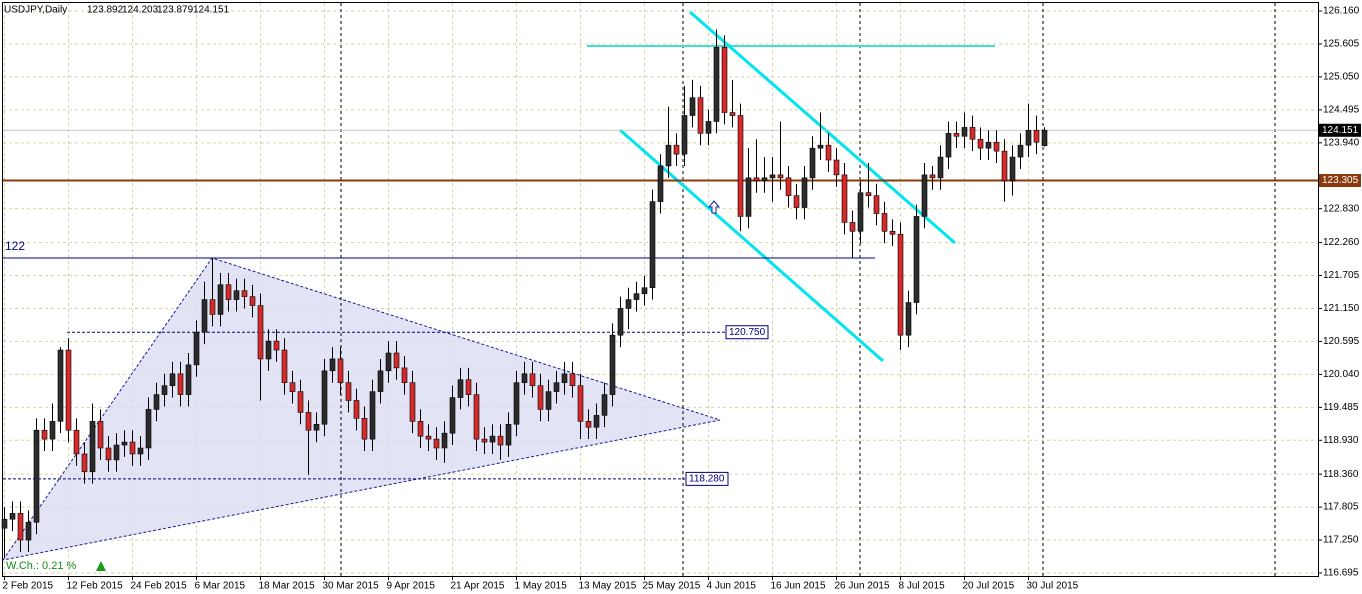  I want to click on y-tick-label: 123.940, so click(1341, 142).